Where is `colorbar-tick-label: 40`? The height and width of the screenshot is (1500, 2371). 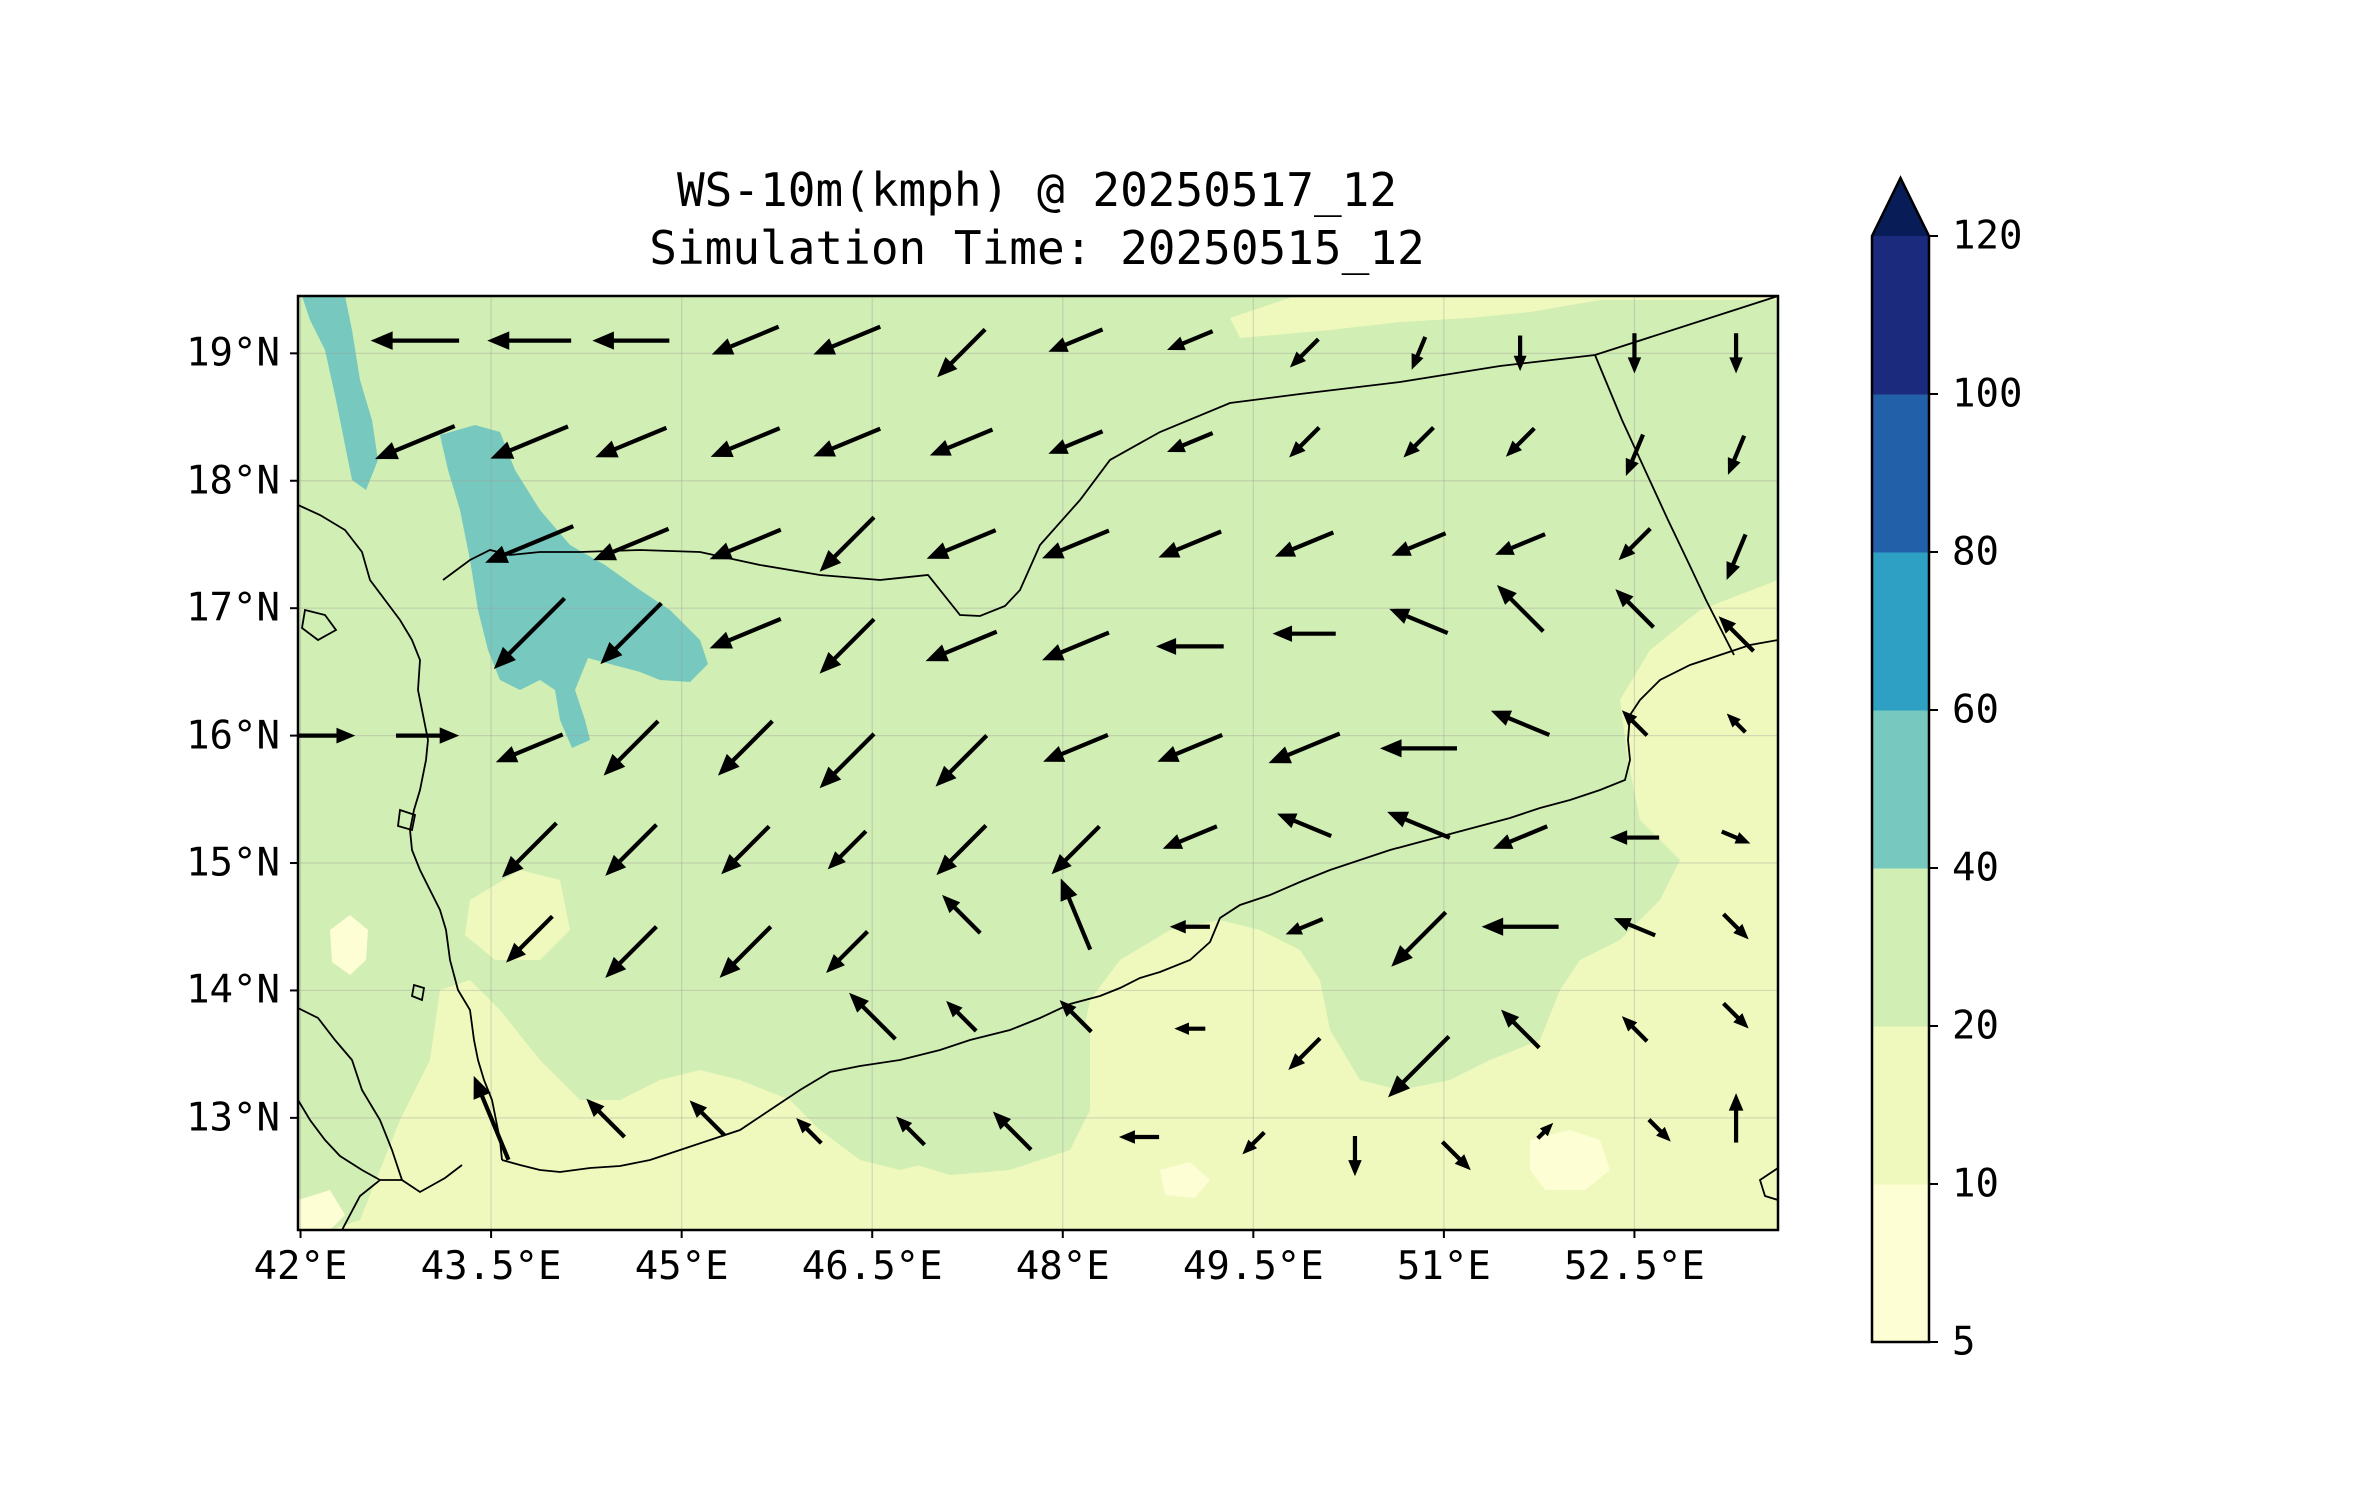
colorbar-tick-label: 40 is located at coordinates (1975, 868).